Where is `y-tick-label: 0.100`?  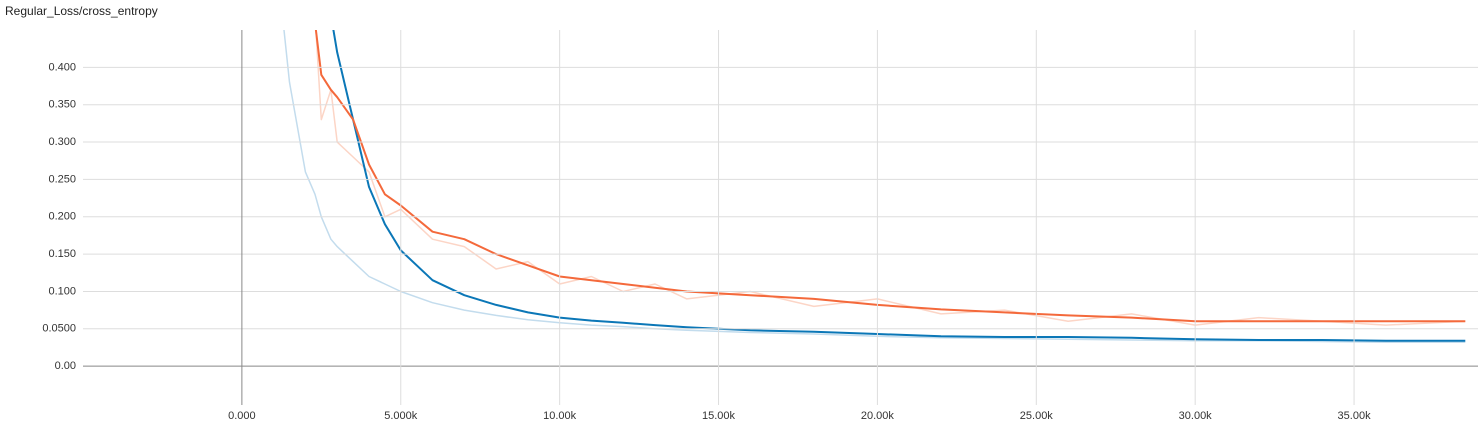 y-tick-label: 0.100 is located at coordinates (62, 291).